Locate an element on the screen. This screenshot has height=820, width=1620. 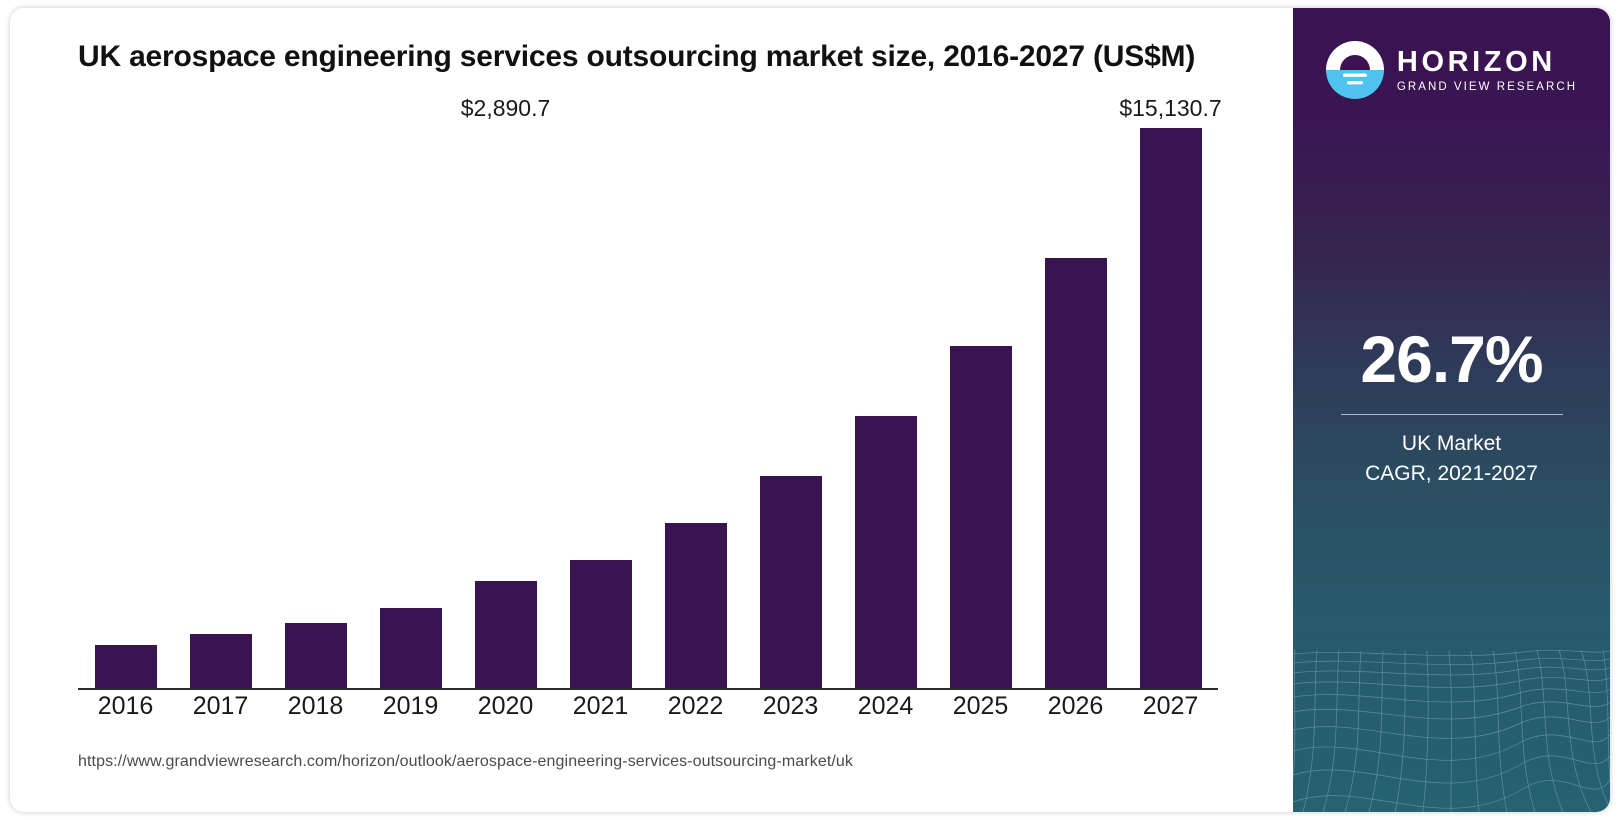
brand-name: HORIZON is located at coordinates (1476, 61).